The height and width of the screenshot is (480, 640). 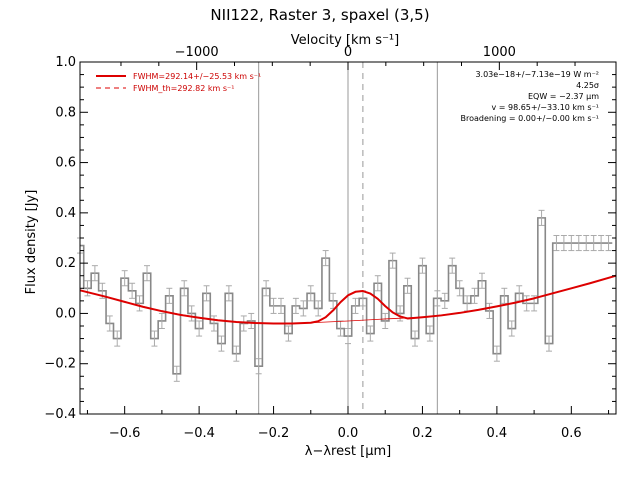 I want to click on top-tick-label: 0, so click(x=348, y=52).